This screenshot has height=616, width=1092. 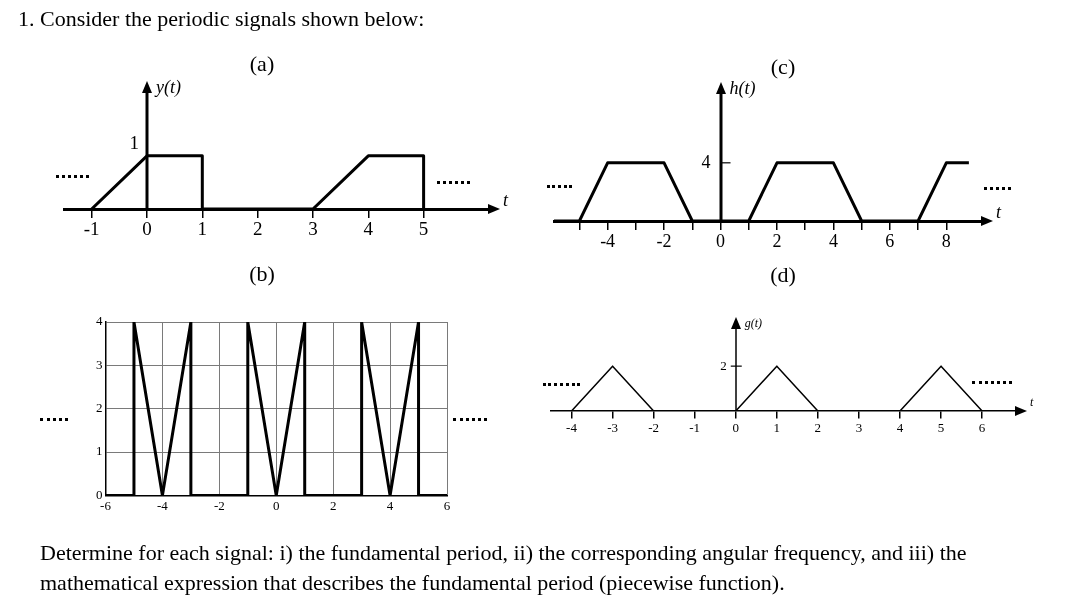 What do you see at coordinates (134, 142) in the screenshot?
I see `text: 1` at bounding box center [134, 142].